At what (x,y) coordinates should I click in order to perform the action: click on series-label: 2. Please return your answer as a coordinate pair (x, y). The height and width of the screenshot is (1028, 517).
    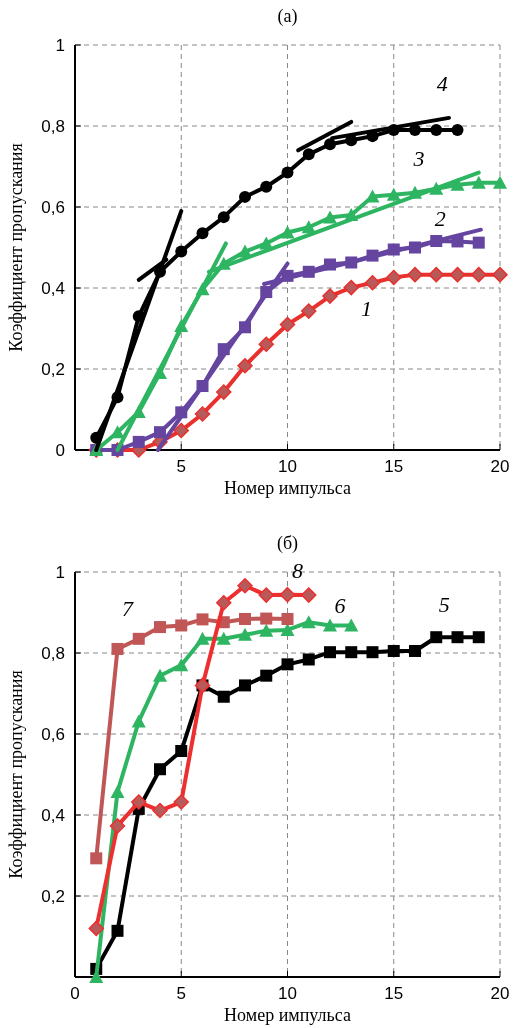
    Looking at the image, I should click on (440, 219).